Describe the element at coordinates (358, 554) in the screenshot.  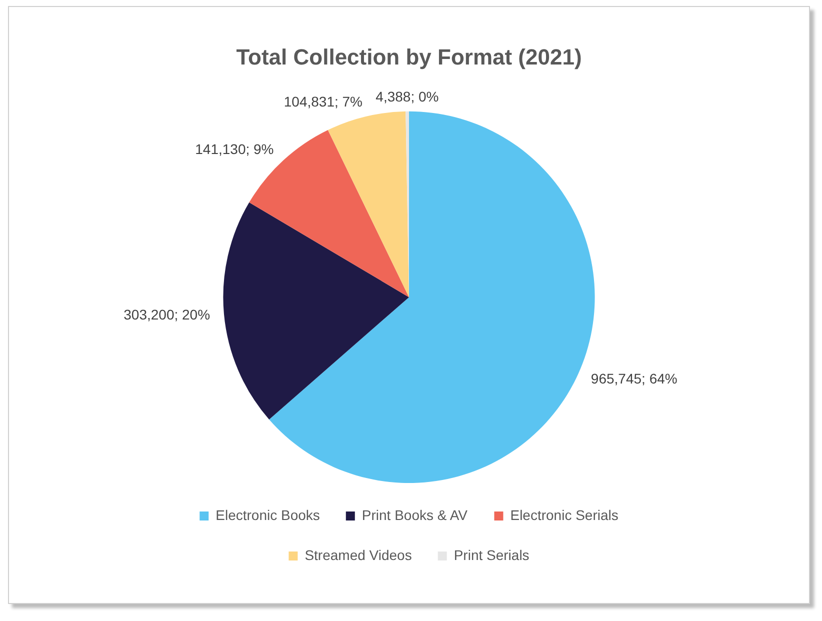
I see `legend-label: Streamed Videos` at that location.